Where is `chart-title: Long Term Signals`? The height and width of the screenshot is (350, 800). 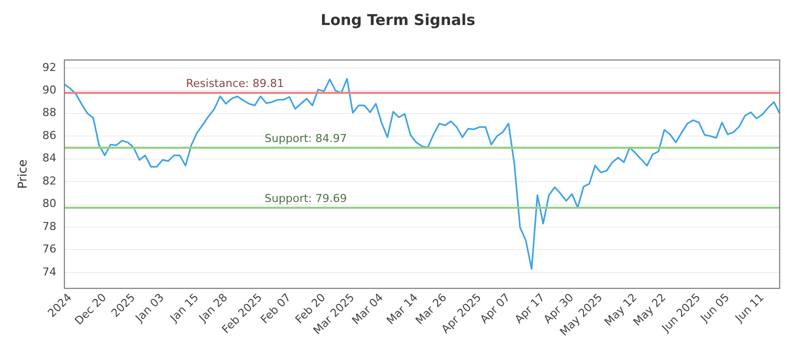 chart-title: Long Term Signals is located at coordinates (398, 19).